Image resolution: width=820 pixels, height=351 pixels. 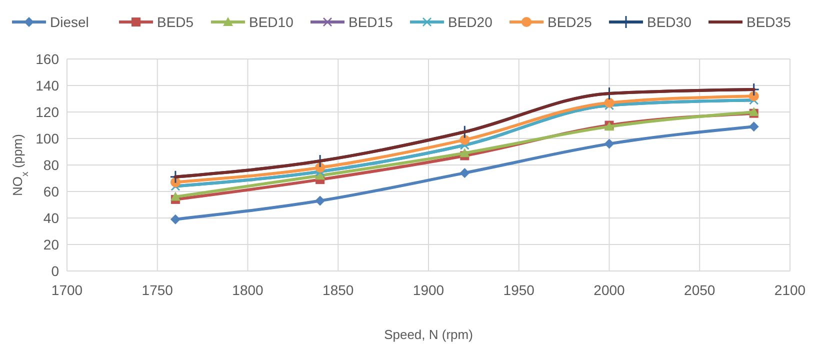 I want to click on legend-label: BED30, so click(x=669, y=22).